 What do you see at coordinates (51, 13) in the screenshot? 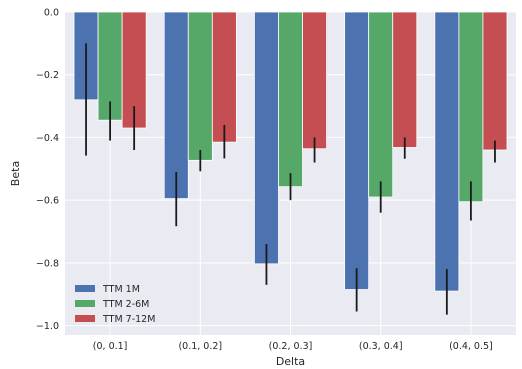
I see `y-tick-label: 0.0` at bounding box center [51, 13].